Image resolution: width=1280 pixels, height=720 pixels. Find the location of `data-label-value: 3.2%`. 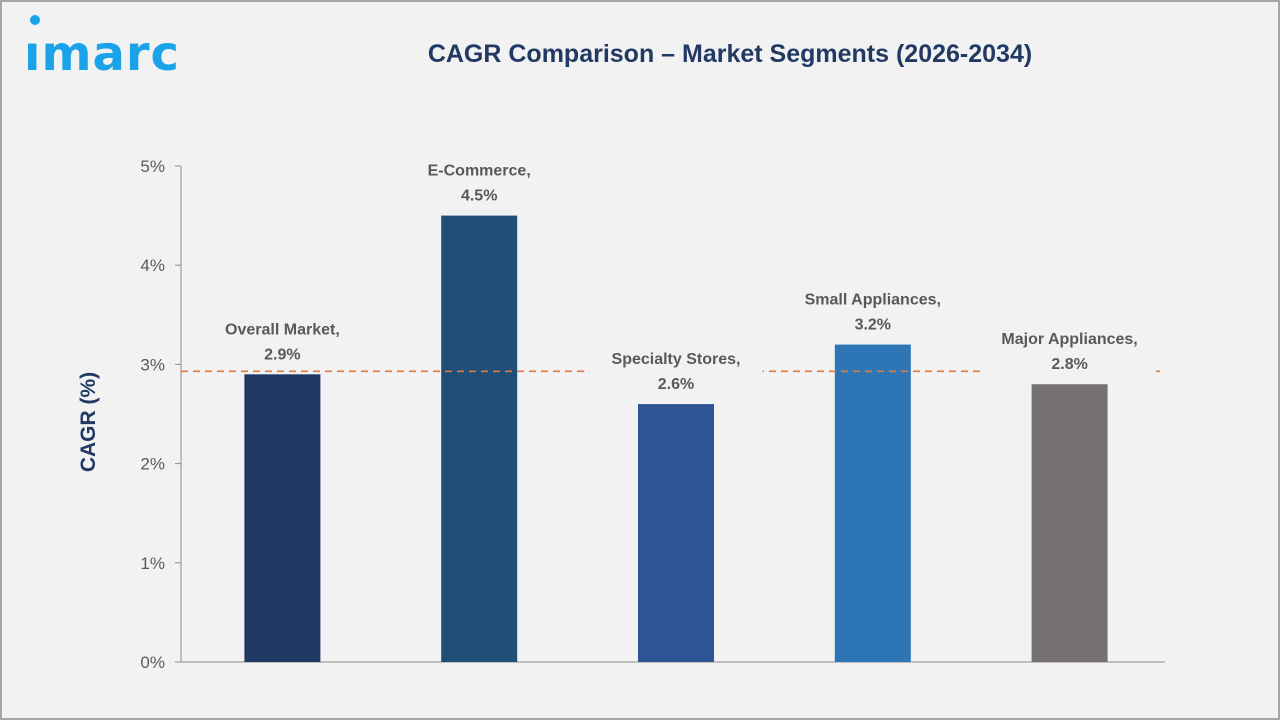

data-label-value: 3.2% is located at coordinates (873, 325).